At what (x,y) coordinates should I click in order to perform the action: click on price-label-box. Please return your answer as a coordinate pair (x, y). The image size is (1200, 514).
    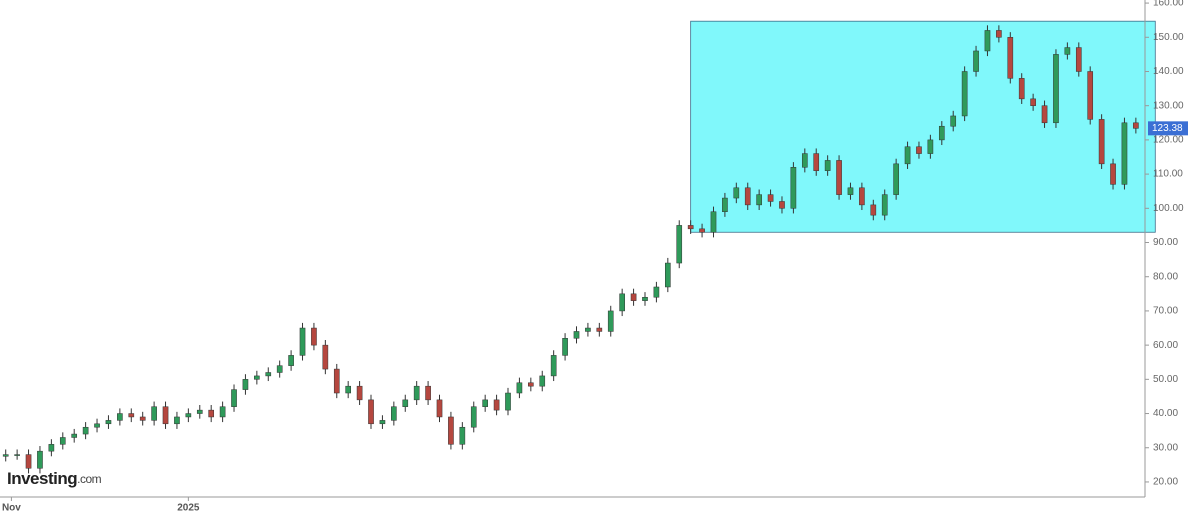
    Looking at the image, I should click on (1168, 128).